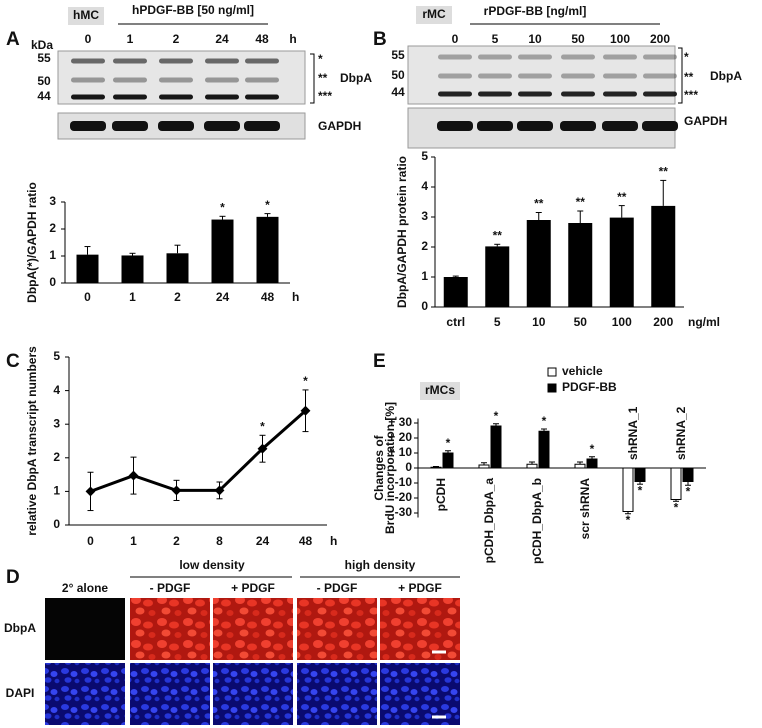  Describe the element at coordinates (292, 39) in the screenshot. I see `lane-unit: h` at that location.